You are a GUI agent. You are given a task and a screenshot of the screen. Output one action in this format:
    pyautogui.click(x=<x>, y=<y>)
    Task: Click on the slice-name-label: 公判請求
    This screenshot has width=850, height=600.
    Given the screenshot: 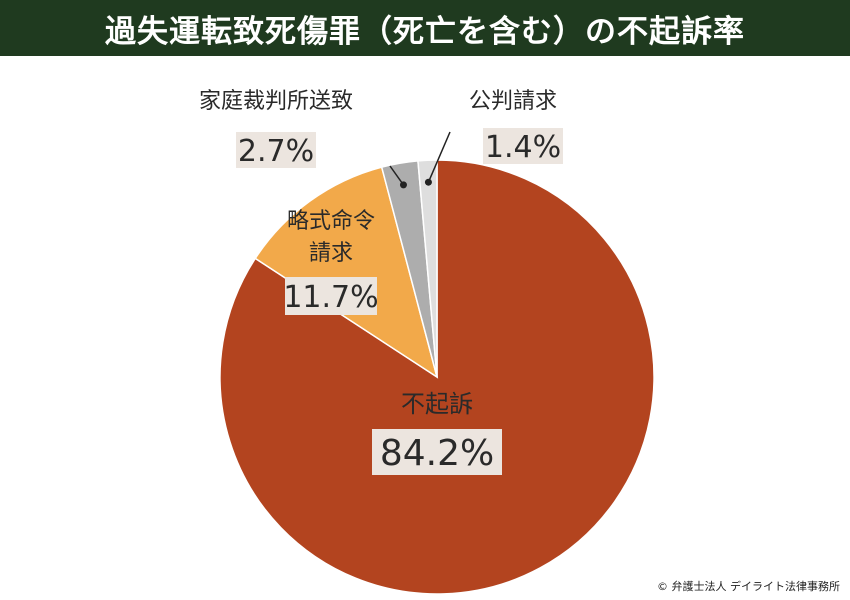 What is the action you would take?
    pyautogui.click(x=513, y=101)
    